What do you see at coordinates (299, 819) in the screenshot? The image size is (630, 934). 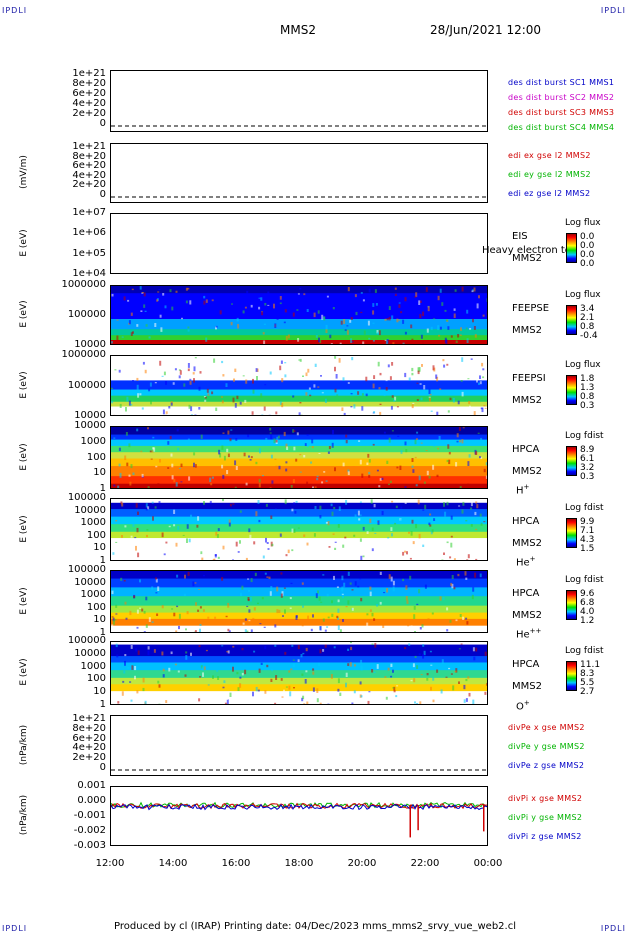 I see `lineplot-divpi` at bounding box center [299, 819].